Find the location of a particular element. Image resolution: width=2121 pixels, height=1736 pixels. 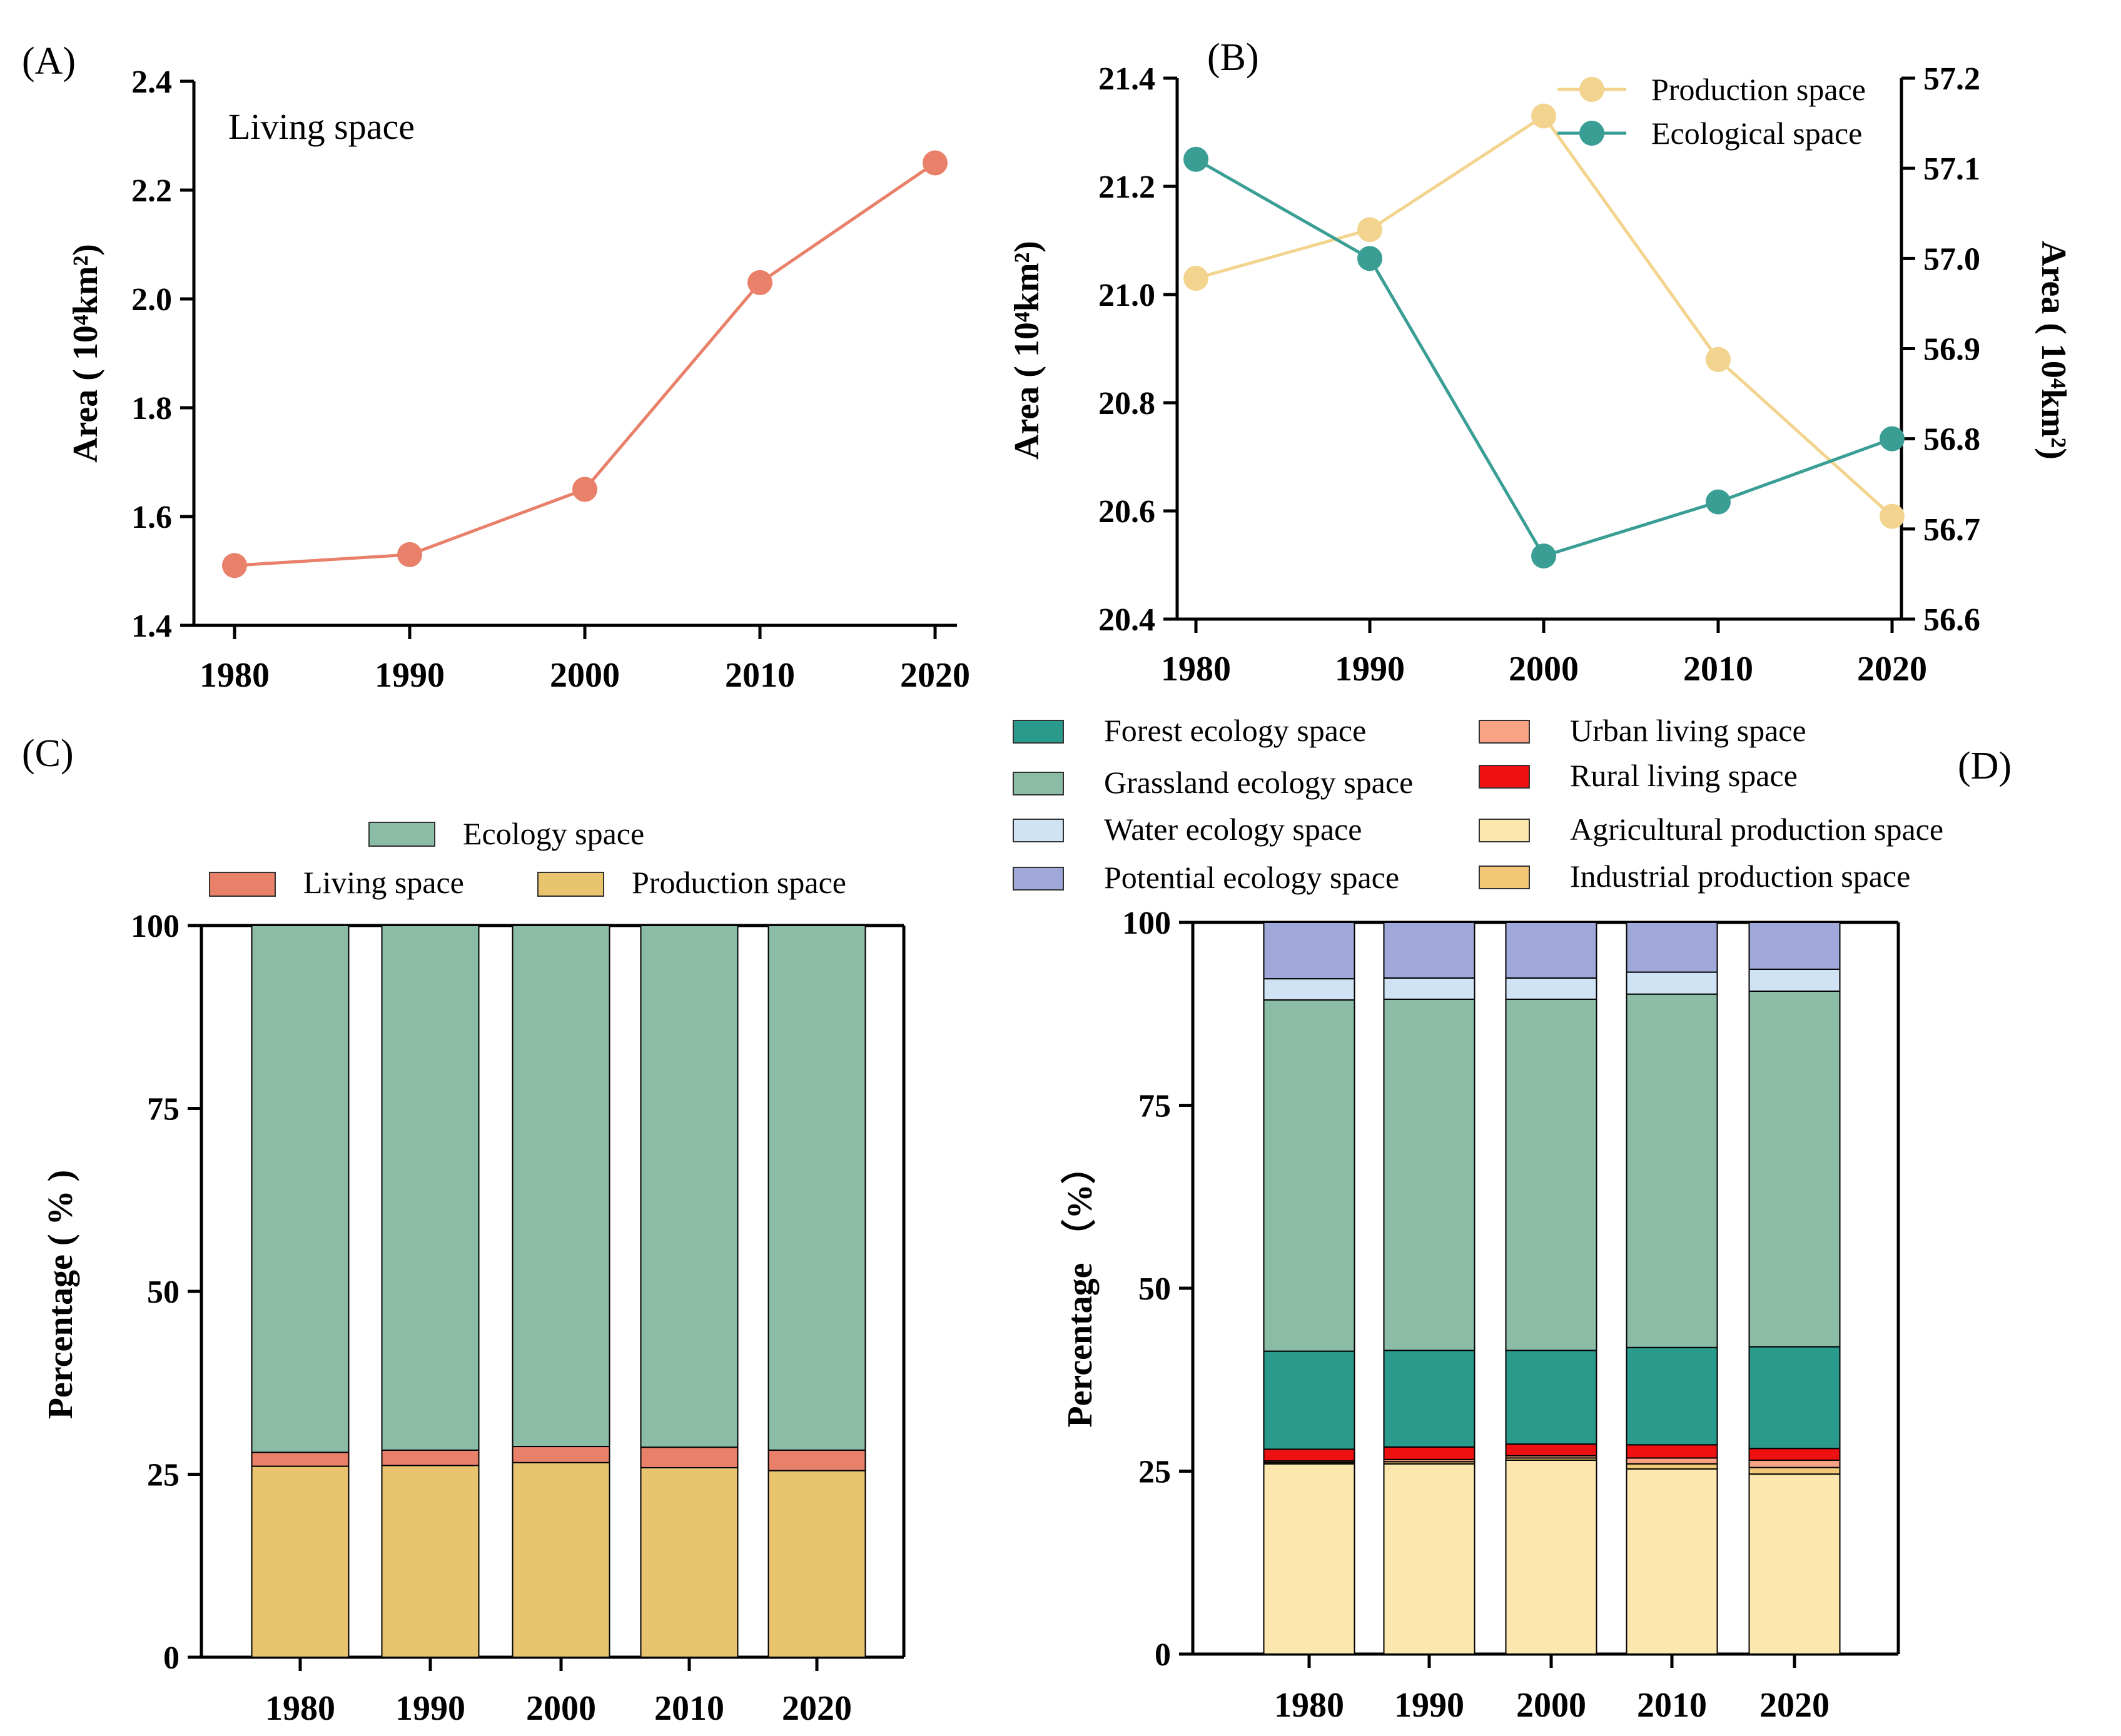

panel-c-y-tick-label: 75 is located at coordinates (163, 1110).